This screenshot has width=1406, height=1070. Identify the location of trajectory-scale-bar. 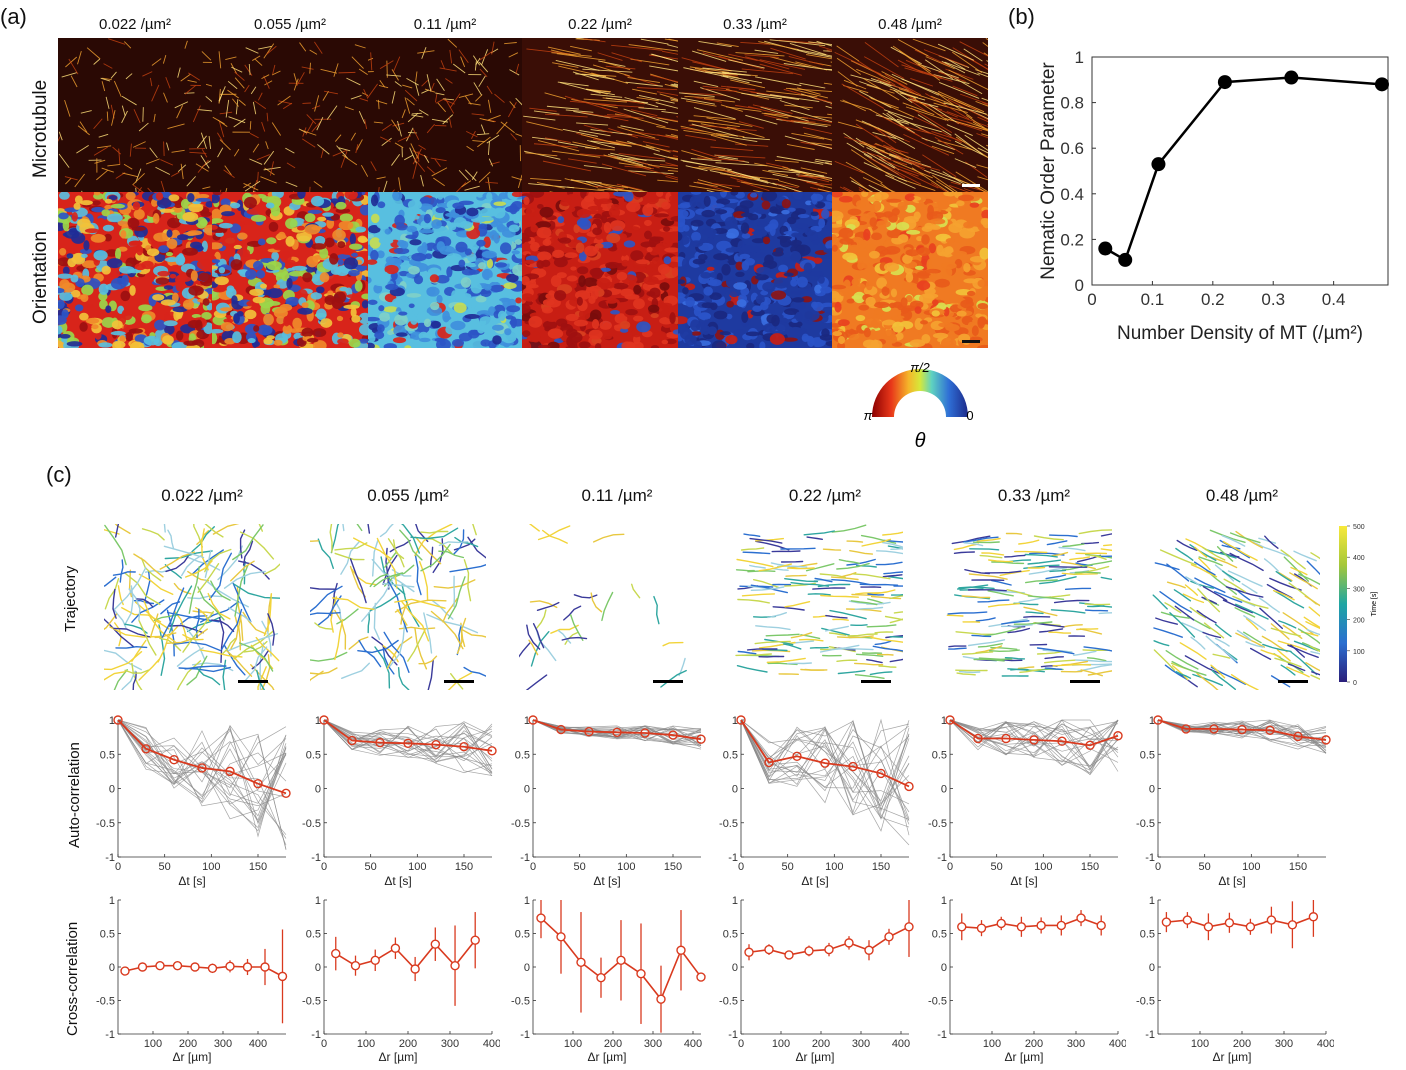
(668, 681).